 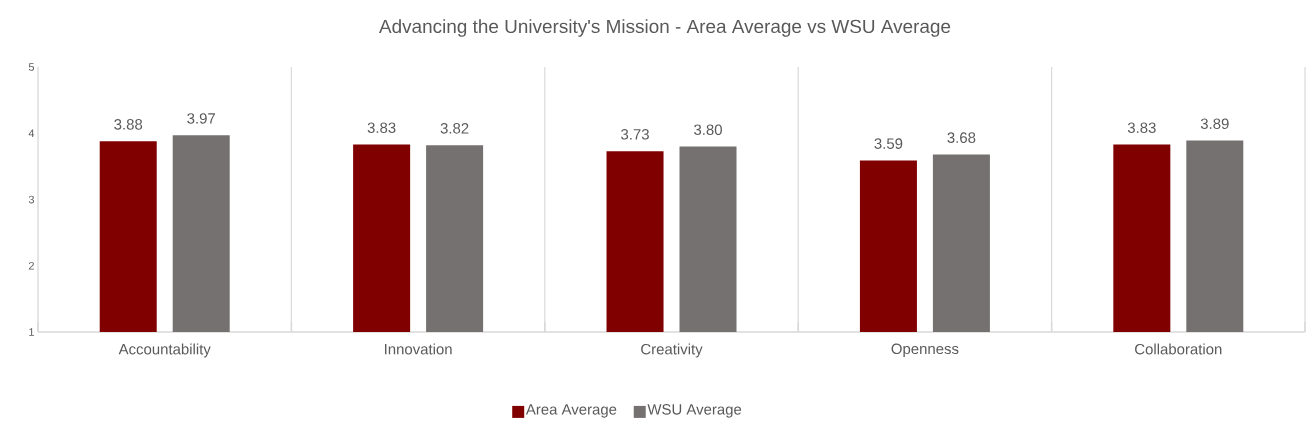 I want to click on legend-label: WSU Average, so click(x=694, y=411).